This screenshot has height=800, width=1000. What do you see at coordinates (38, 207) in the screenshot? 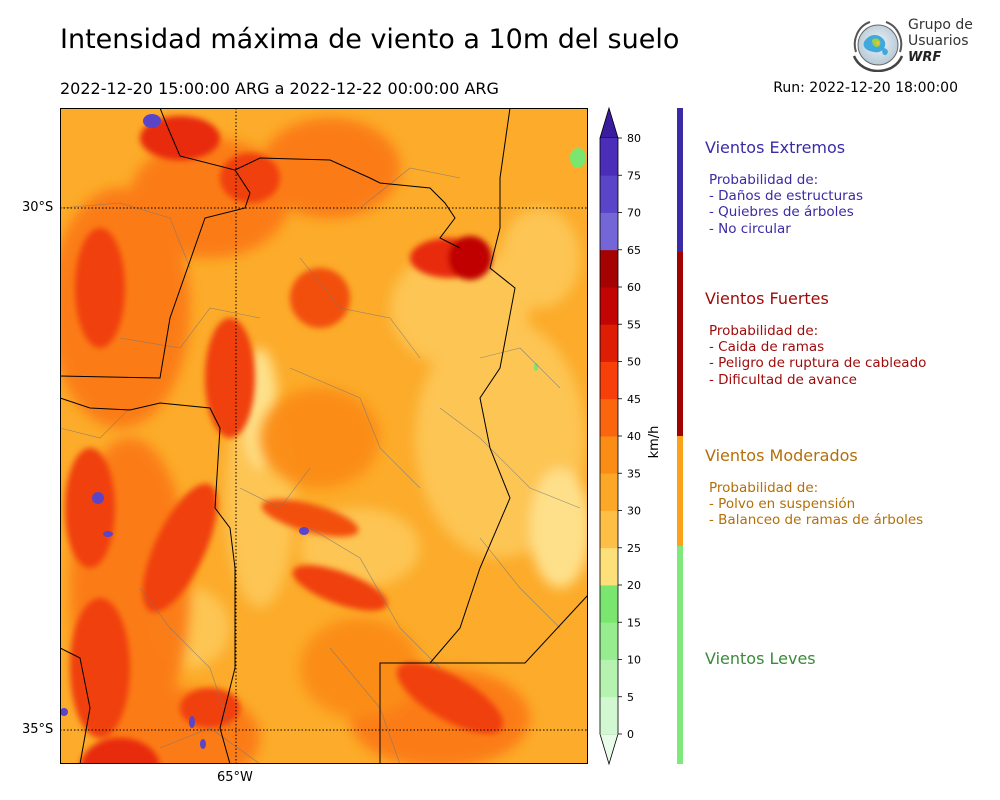
I see `lat-label-30s: 30°S` at bounding box center [38, 207].